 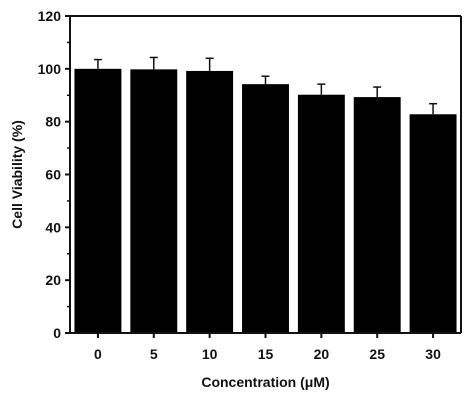 I want to click on y-tick-label-100: 100, so click(x=50, y=69).